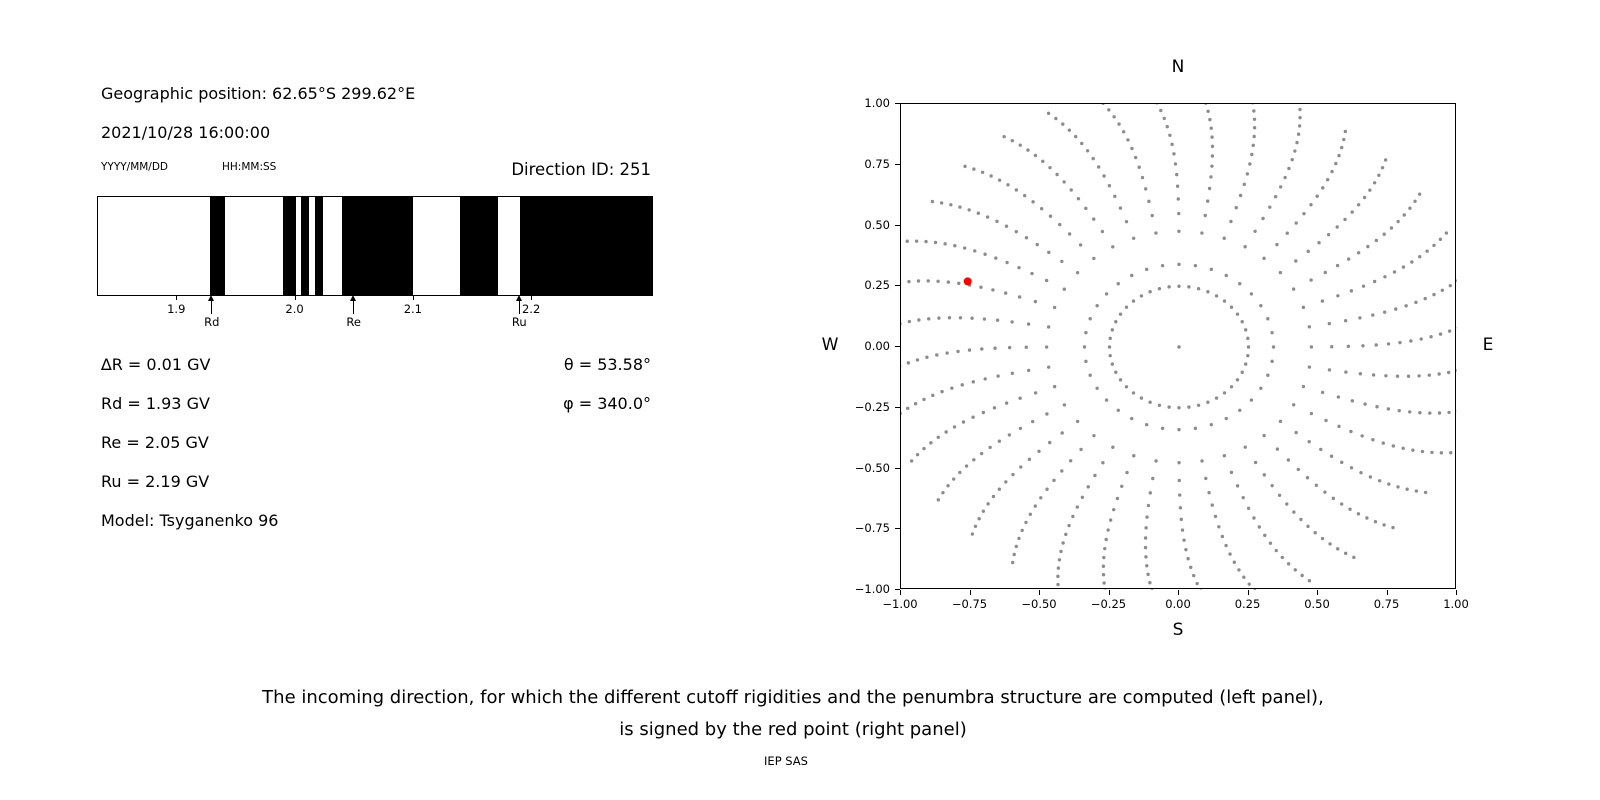 This screenshot has height=800, width=1600. I want to click on figure-caption-line2: is signed by the red point (right panel), so click(793, 729).